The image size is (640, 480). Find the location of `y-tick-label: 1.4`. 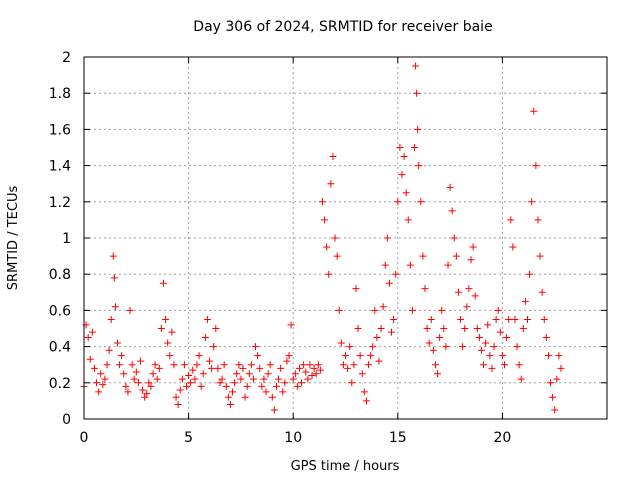

y-tick-label: 1.4 is located at coordinates (60, 167).